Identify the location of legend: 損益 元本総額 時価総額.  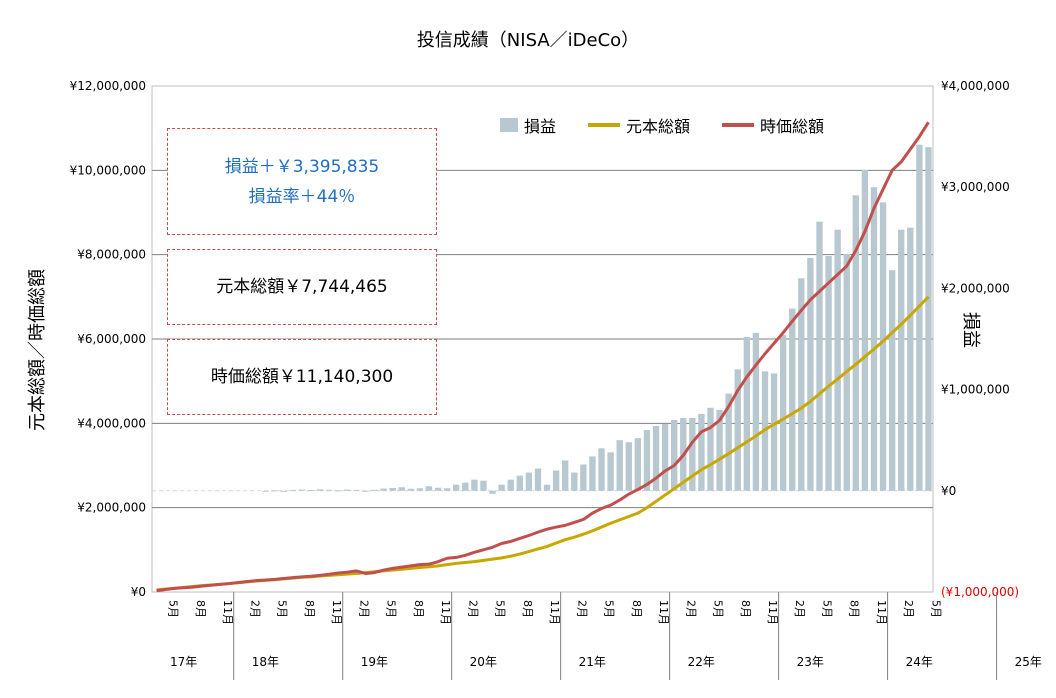
(678, 125).